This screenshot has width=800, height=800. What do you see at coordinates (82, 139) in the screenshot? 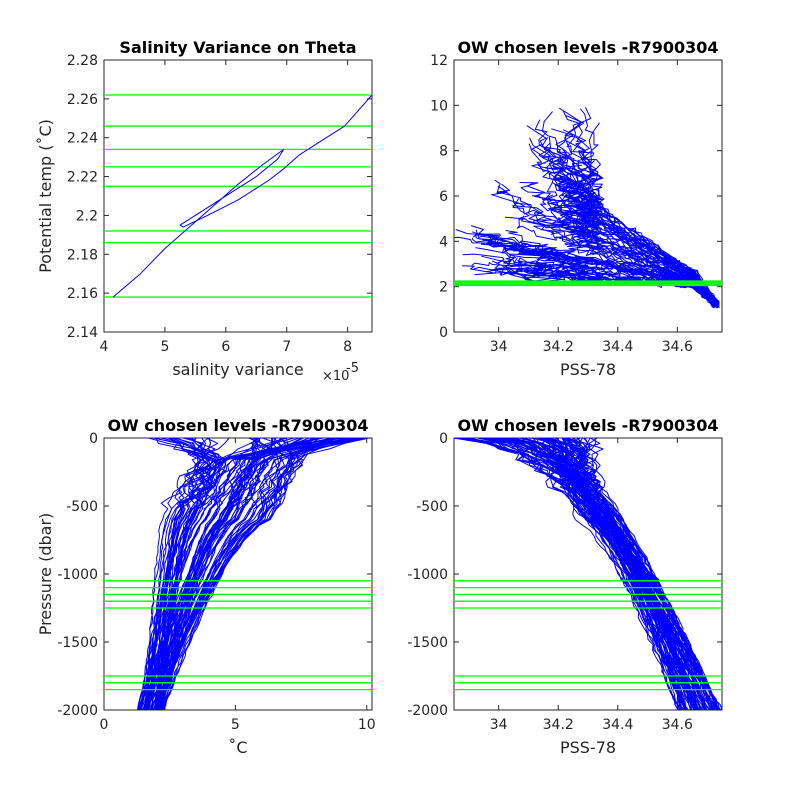
I see `y-tick-label: 2.24` at bounding box center [82, 139].